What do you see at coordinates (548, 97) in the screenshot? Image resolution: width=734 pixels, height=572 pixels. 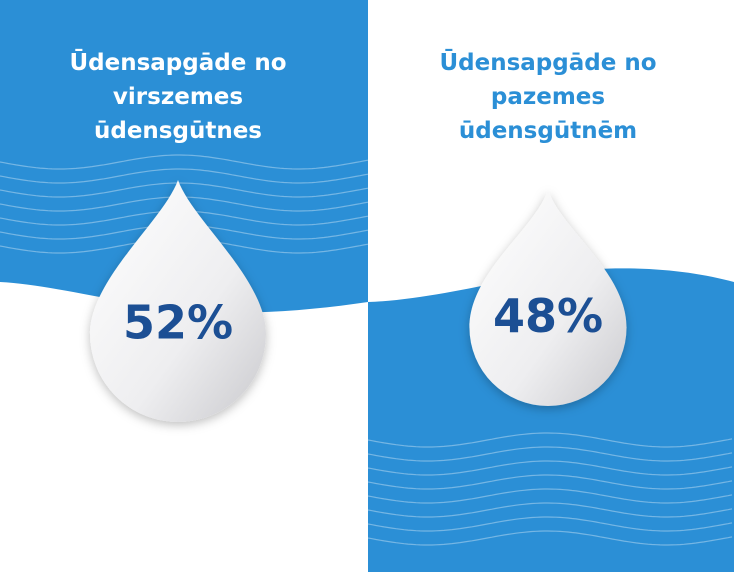 I see `panel-title-line: pazemes` at bounding box center [548, 97].